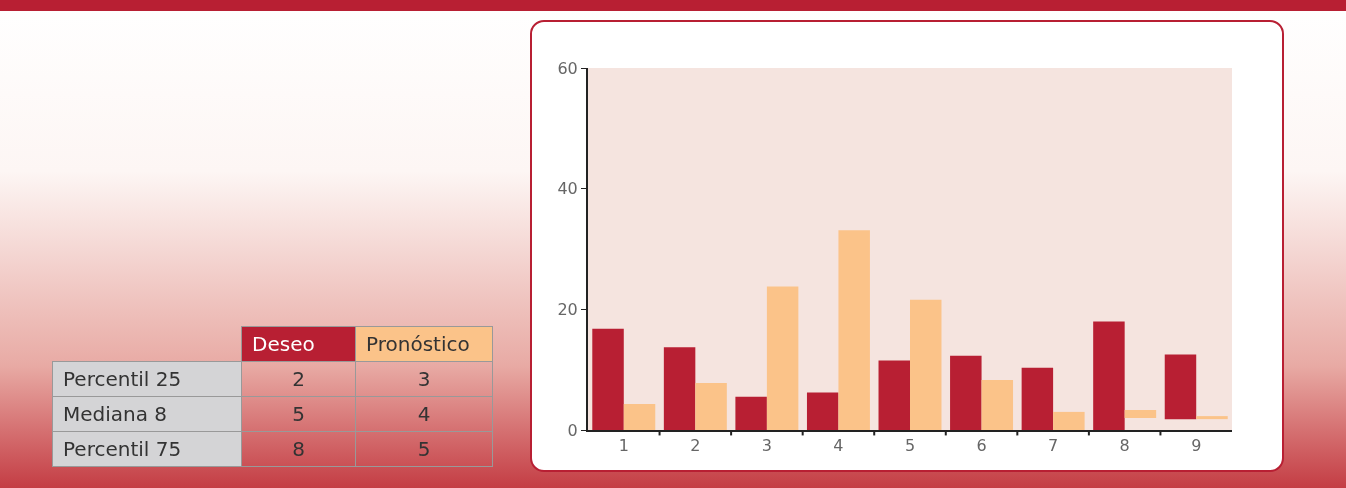  Describe the element at coordinates (424, 344) in the screenshot. I see `text: Pronóstico` at that location.